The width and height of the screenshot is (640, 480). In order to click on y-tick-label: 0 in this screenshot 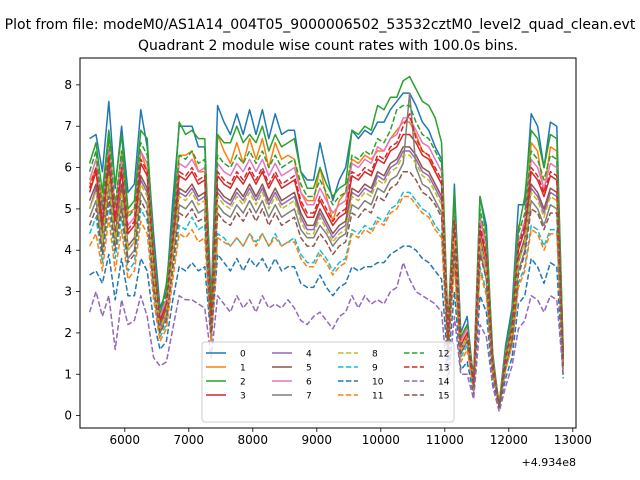, I will do `click(68, 416)`.